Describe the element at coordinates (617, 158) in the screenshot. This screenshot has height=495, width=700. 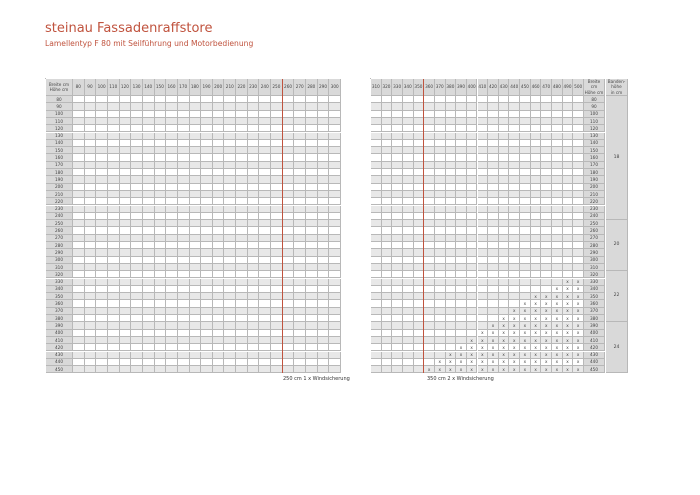
I see `bandenhoehe-value: 18` at that location.